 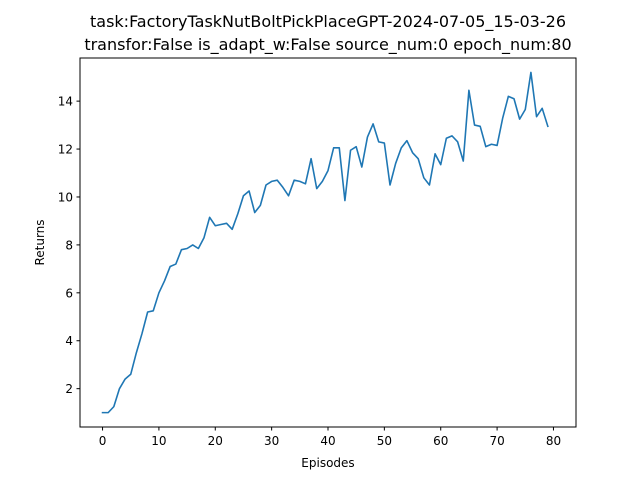 What do you see at coordinates (327, 463) in the screenshot?
I see `x-axis-label: Episodes` at bounding box center [327, 463].